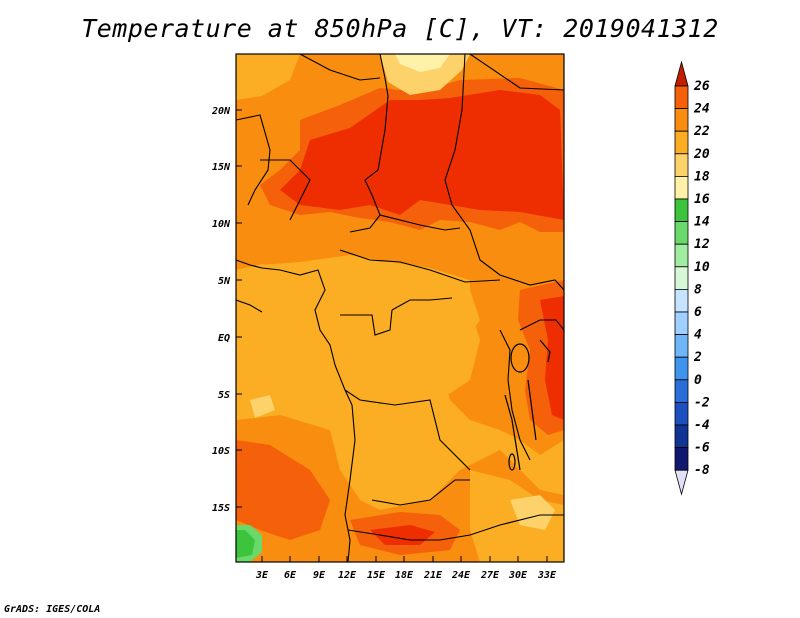  Describe the element at coordinates (702, 425) in the screenshot. I see `colorbar-label: -4` at that location.